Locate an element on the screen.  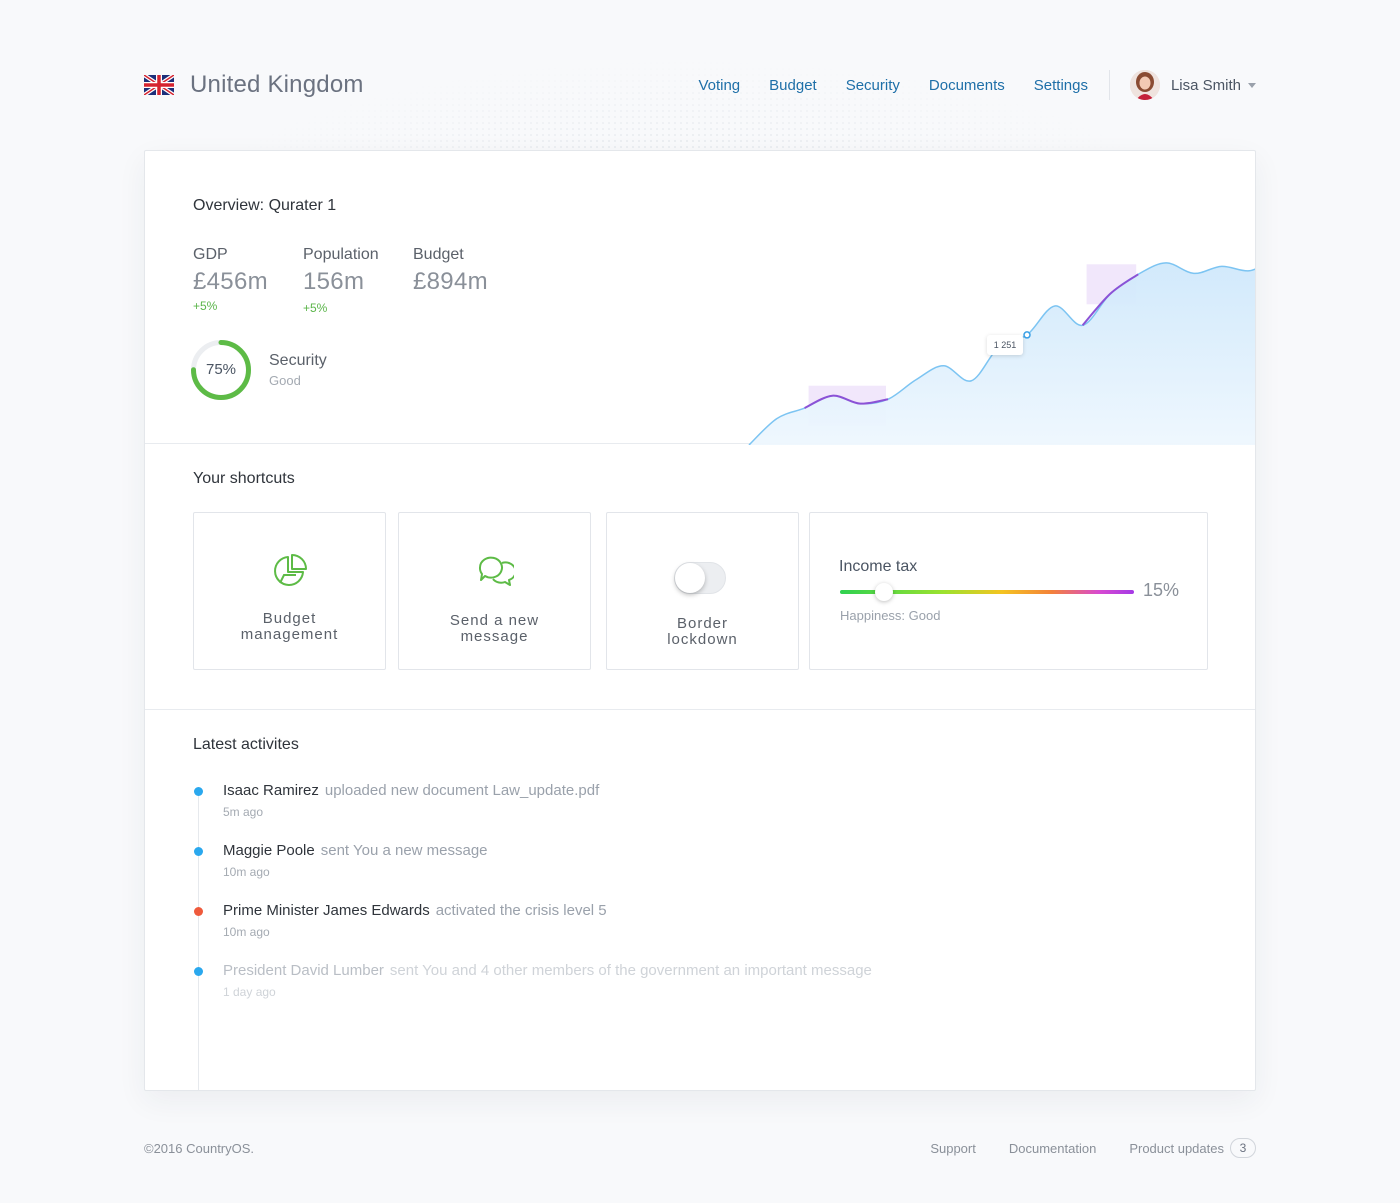
shortcut-border-lockdown: Border lockdown is located at coordinates (702, 591).